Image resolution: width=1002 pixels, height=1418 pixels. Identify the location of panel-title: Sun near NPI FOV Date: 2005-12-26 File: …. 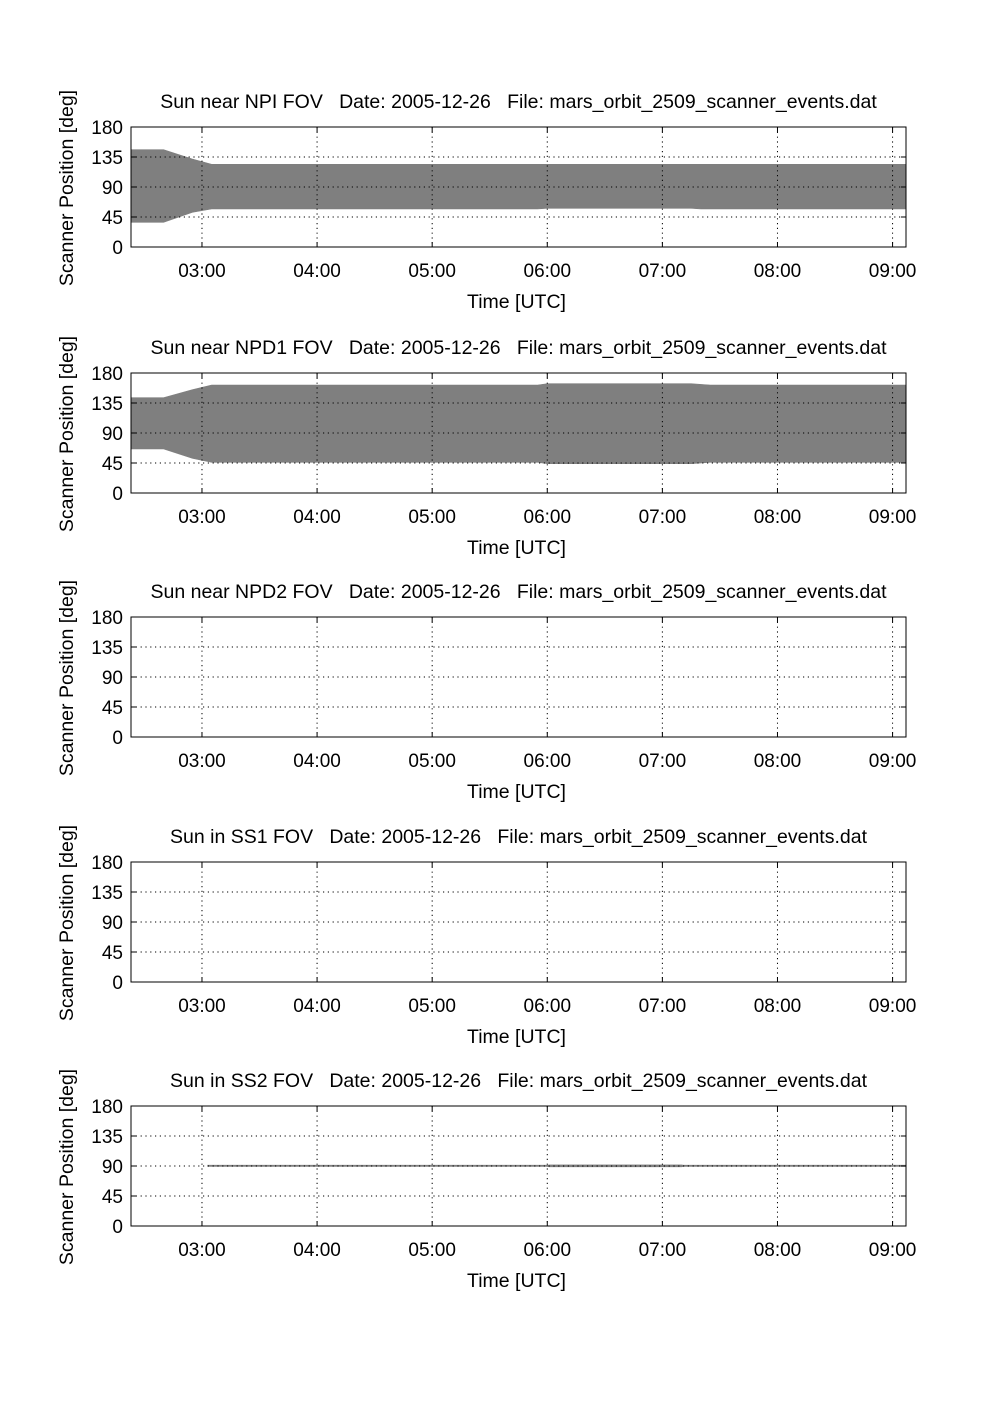
(518, 102).